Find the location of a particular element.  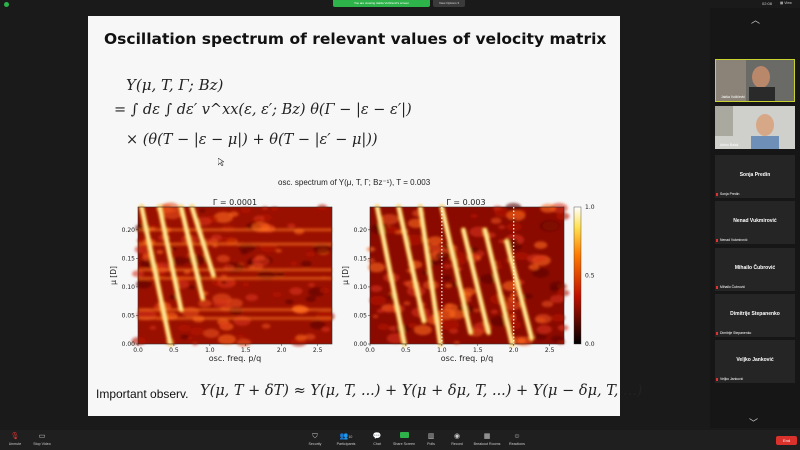

participant-tile: Nenad Vukmirović Nenad Vukmirović is located at coordinates (755, 222).